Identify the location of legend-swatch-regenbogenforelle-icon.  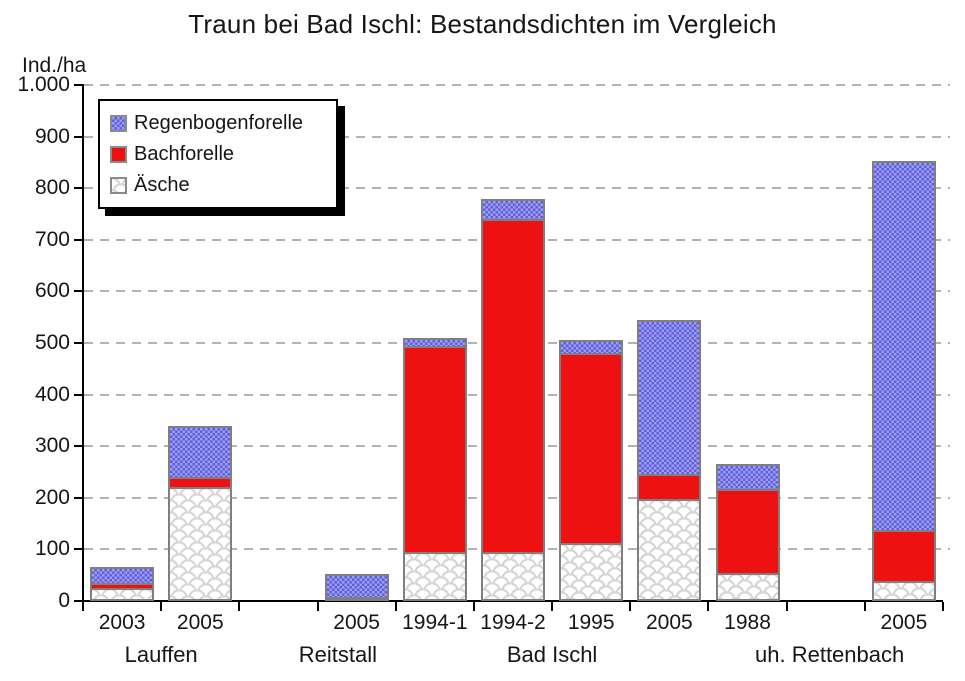
(118, 123).